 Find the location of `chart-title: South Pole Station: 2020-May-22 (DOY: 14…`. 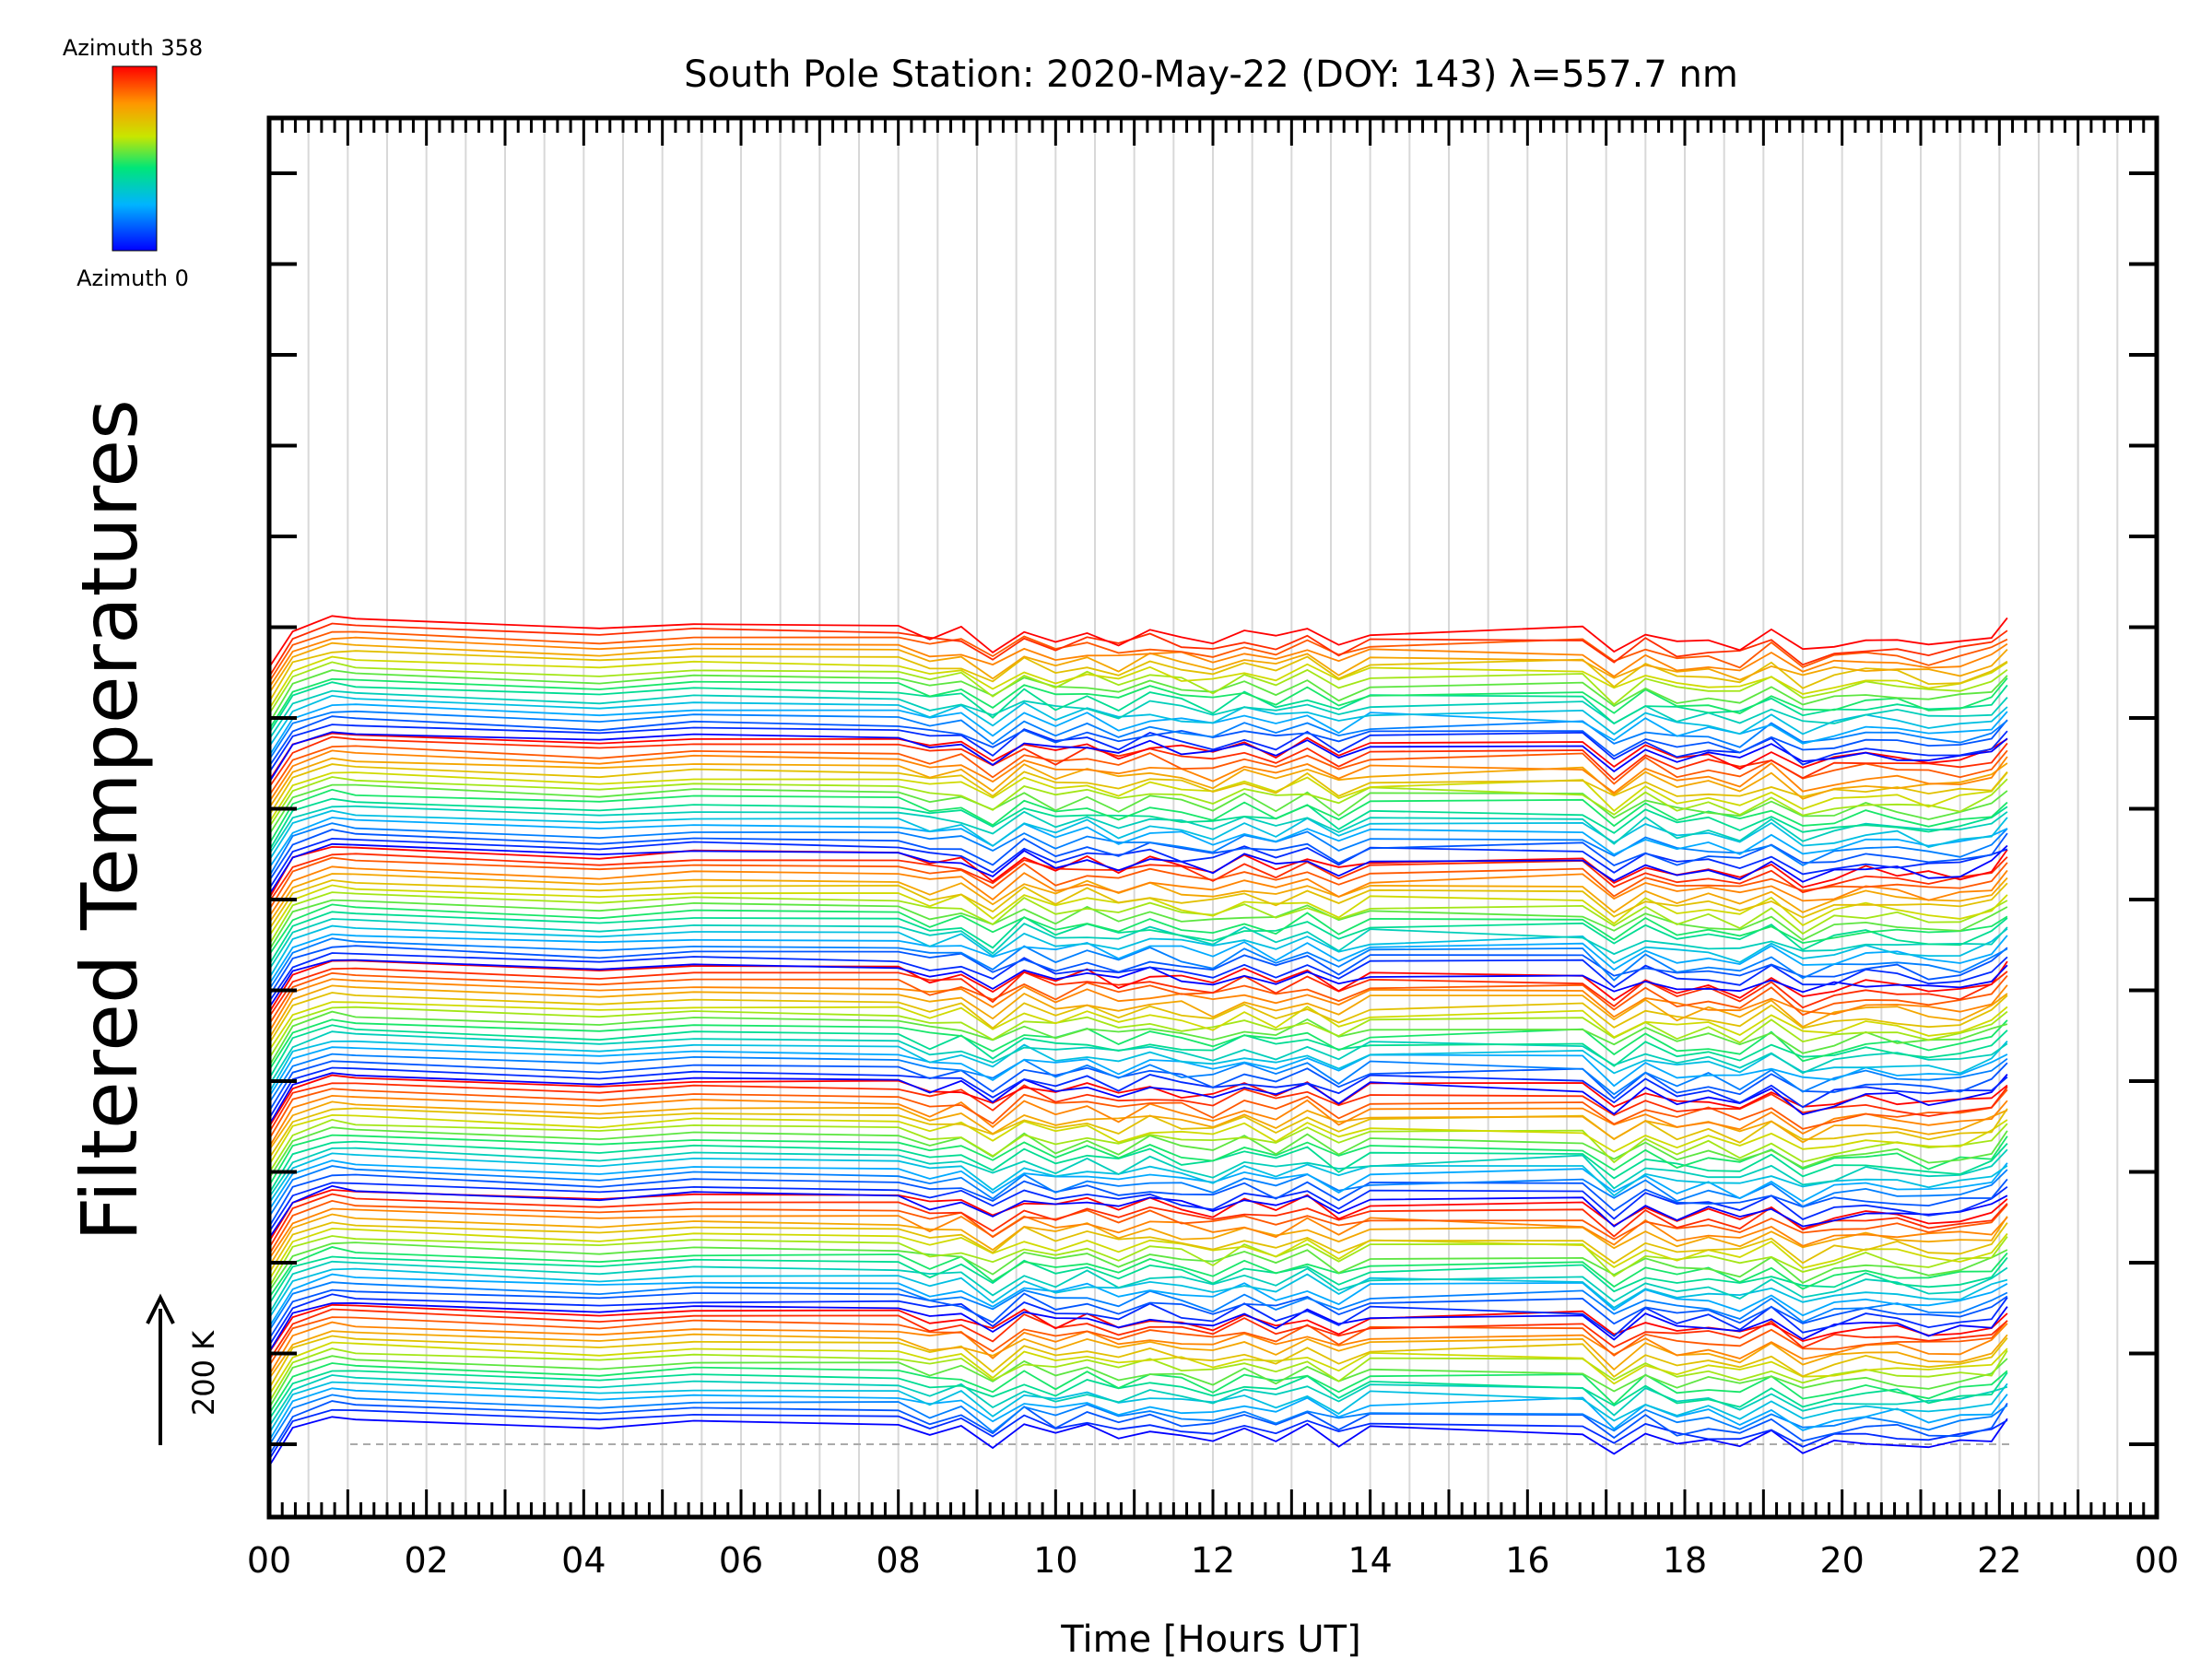

chart-title: South Pole Station: 2020-May-22 (DOY: 14… is located at coordinates (1211, 74).